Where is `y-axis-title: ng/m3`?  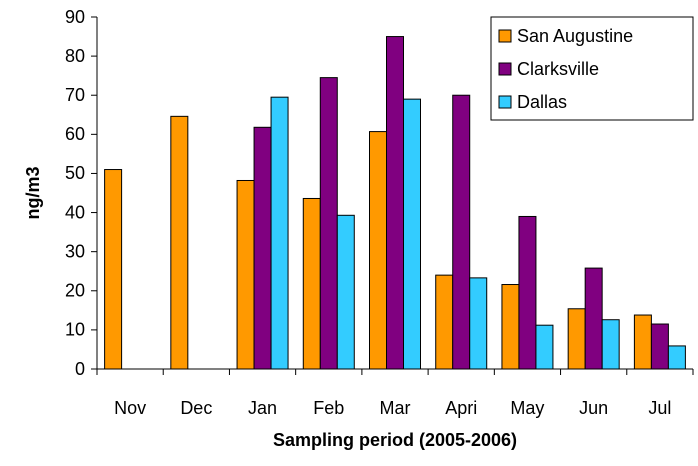 y-axis-title: ng/m3 is located at coordinates (33, 192).